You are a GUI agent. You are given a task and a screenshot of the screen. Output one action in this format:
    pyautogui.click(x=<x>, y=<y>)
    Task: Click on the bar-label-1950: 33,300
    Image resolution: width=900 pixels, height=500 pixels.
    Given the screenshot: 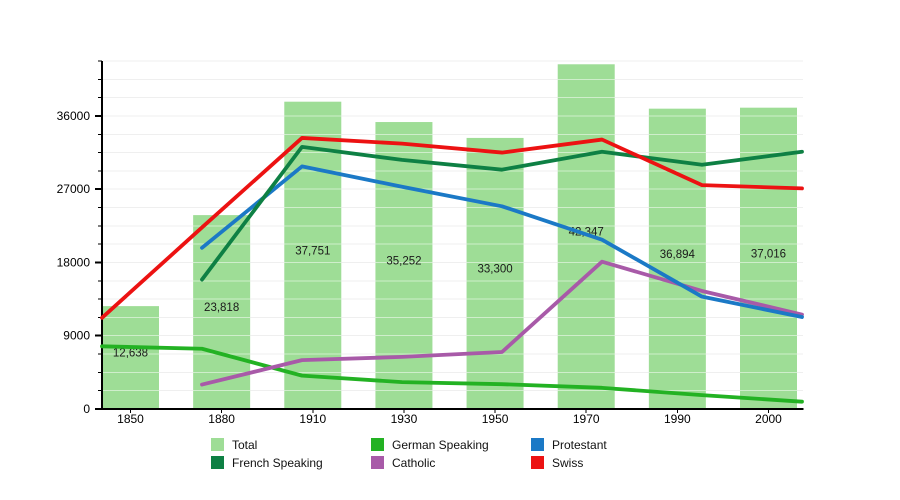 What is the action you would take?
    pyautogui.click(x=494, y=269)
    